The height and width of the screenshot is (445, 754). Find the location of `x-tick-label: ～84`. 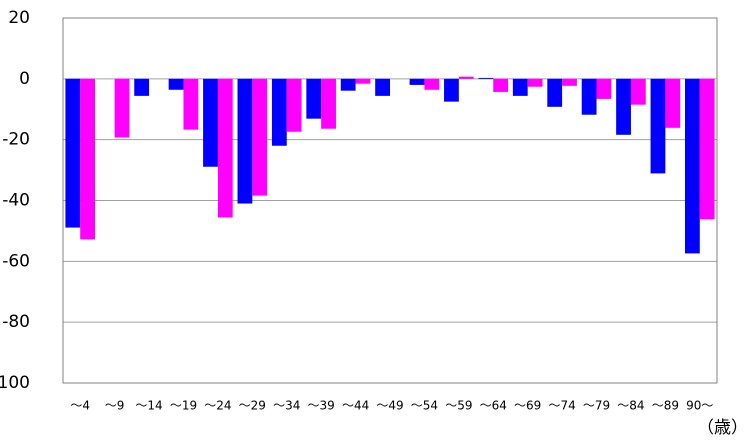

x-tick-label: ～84 is located at coordinates (630, 406).